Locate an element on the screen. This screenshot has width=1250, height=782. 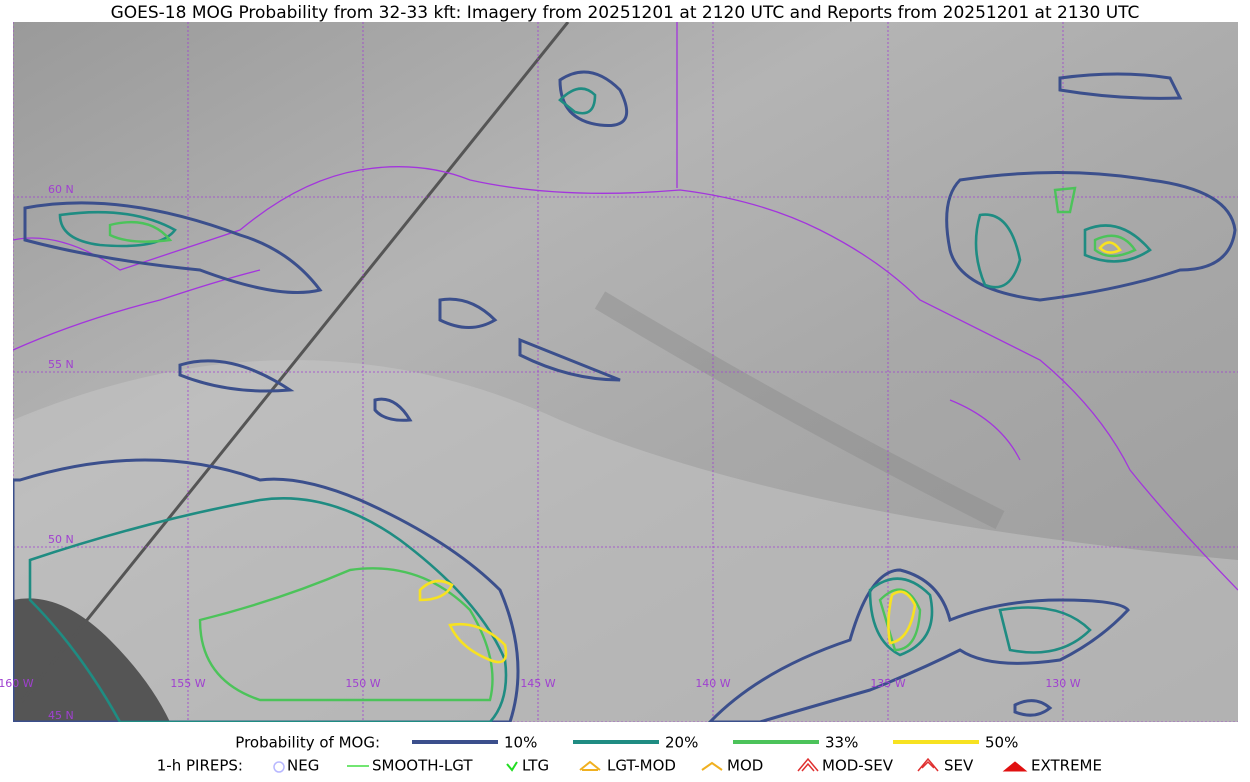
lat-label: 60 N is located at coordinates (61, 189).